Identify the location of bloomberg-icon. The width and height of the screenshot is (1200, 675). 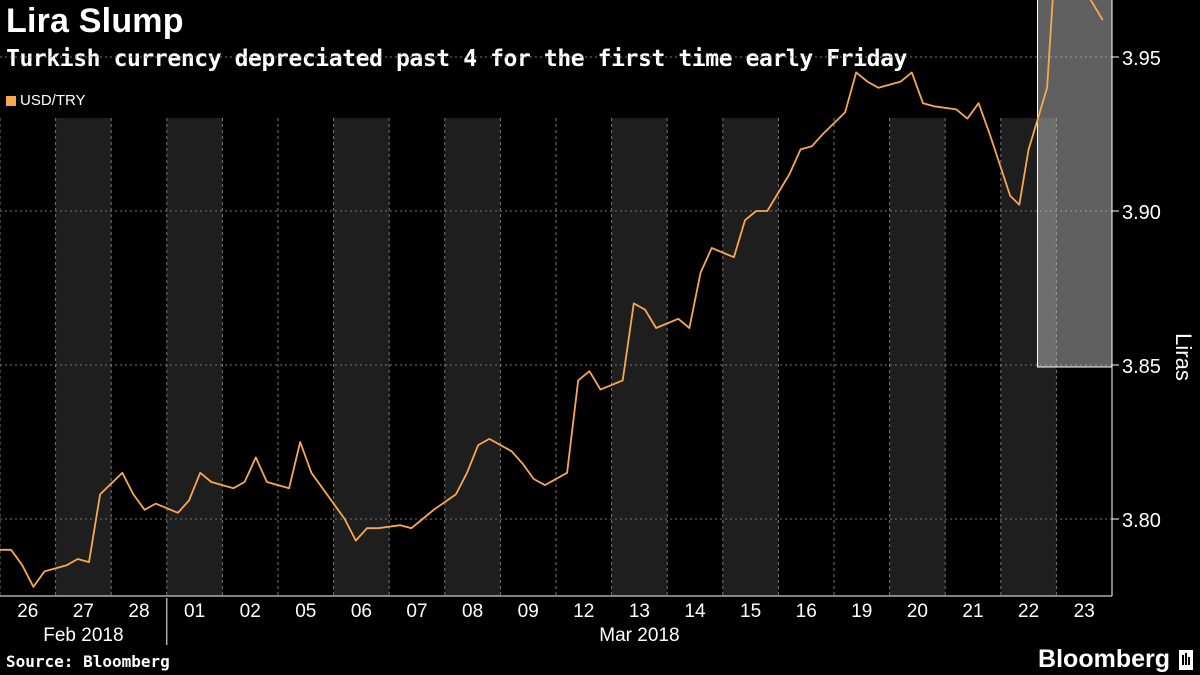
(1186, 659).